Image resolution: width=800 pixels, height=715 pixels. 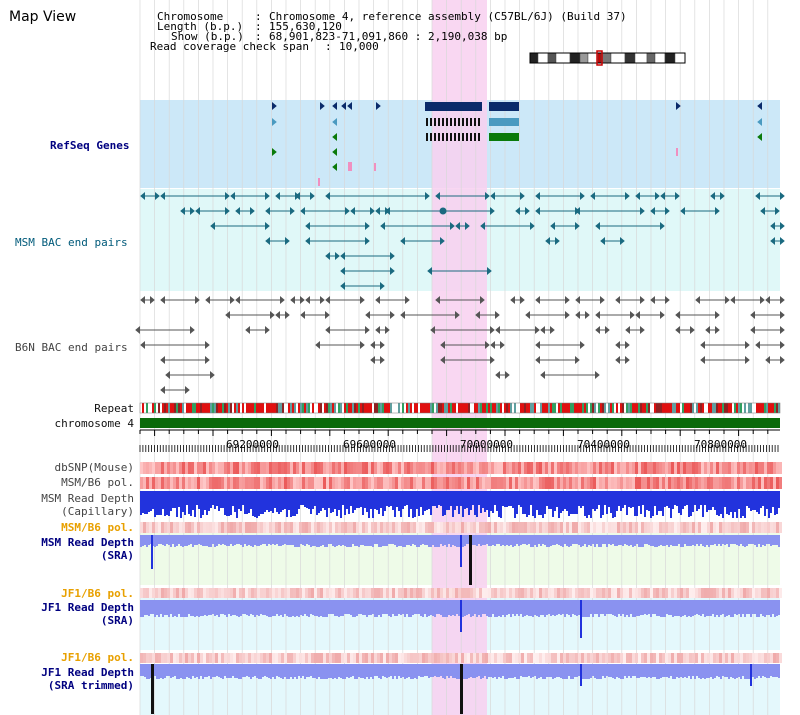 What do you see at coordinates (71, 347) in the screenshot?
I see `b6n-bac-label: B6N BAC end pairs` at bounding box center [71, 347].